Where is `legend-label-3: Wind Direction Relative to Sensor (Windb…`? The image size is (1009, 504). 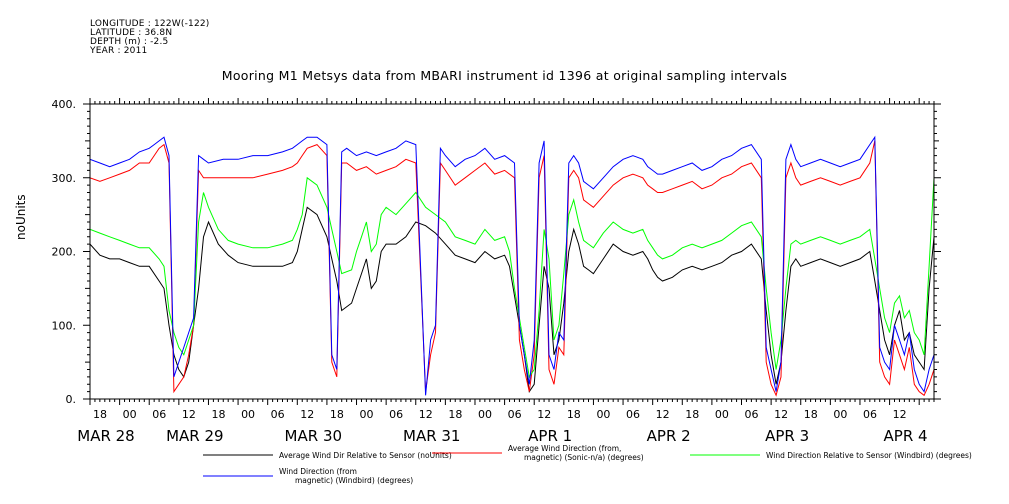
legend-label-3: Wind Direction Relative to Sensor (Windb… is located at coordinates (869, 455).